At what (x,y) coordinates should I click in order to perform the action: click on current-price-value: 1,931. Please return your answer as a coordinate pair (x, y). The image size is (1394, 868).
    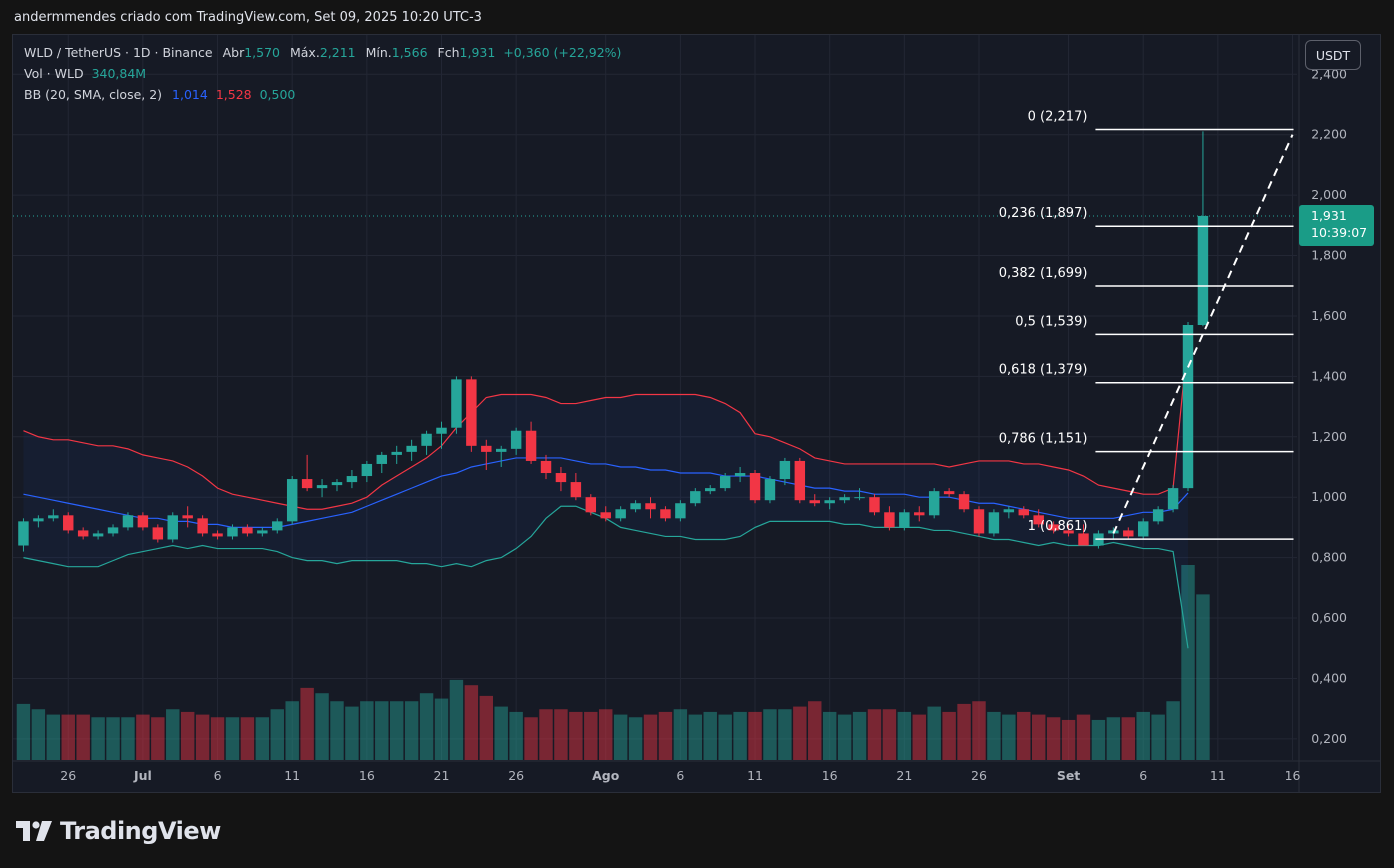
    Looking at the image, I should click on (1329, 215).